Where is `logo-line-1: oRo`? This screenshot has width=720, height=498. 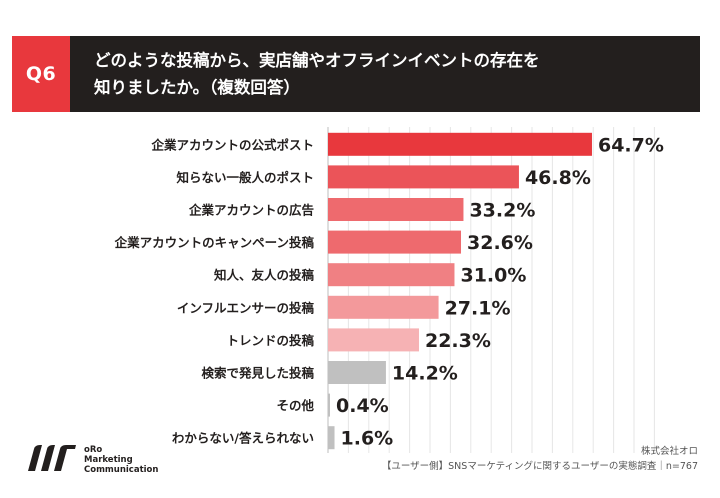
logo-line-1: oRo is located at coordinates (93, 450).